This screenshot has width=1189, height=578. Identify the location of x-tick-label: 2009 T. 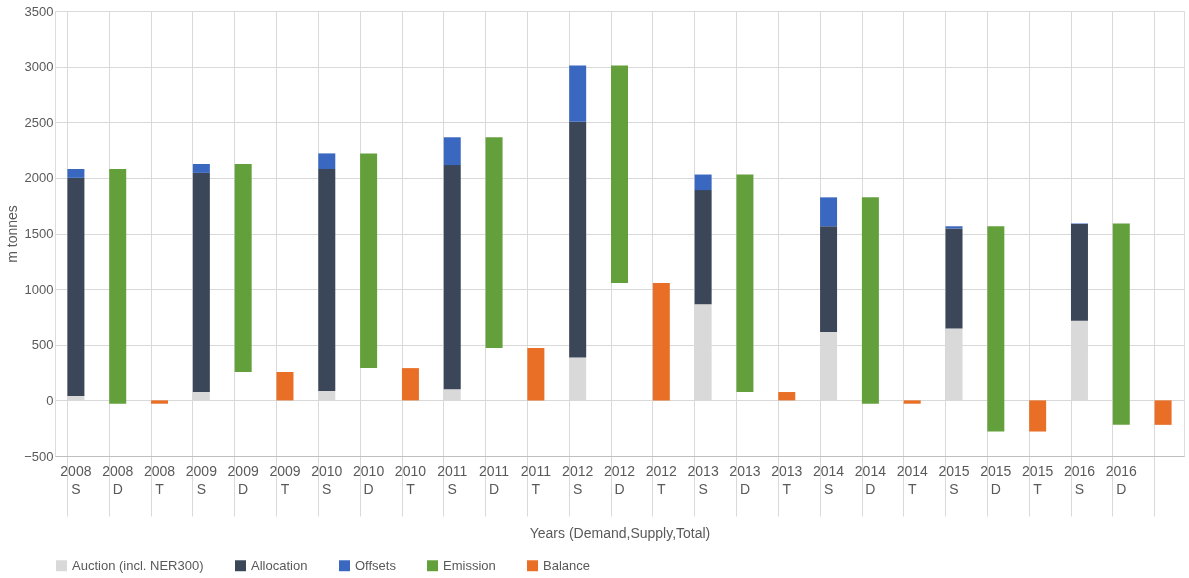
(285, 479).